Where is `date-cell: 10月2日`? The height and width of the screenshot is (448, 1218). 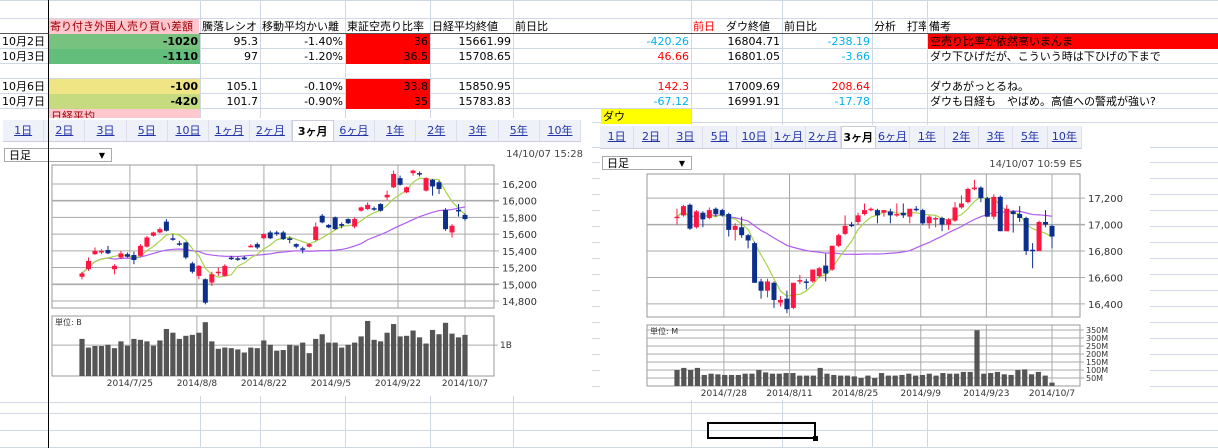
date-cell: 10月2日 is located at coordinates (23, 41).